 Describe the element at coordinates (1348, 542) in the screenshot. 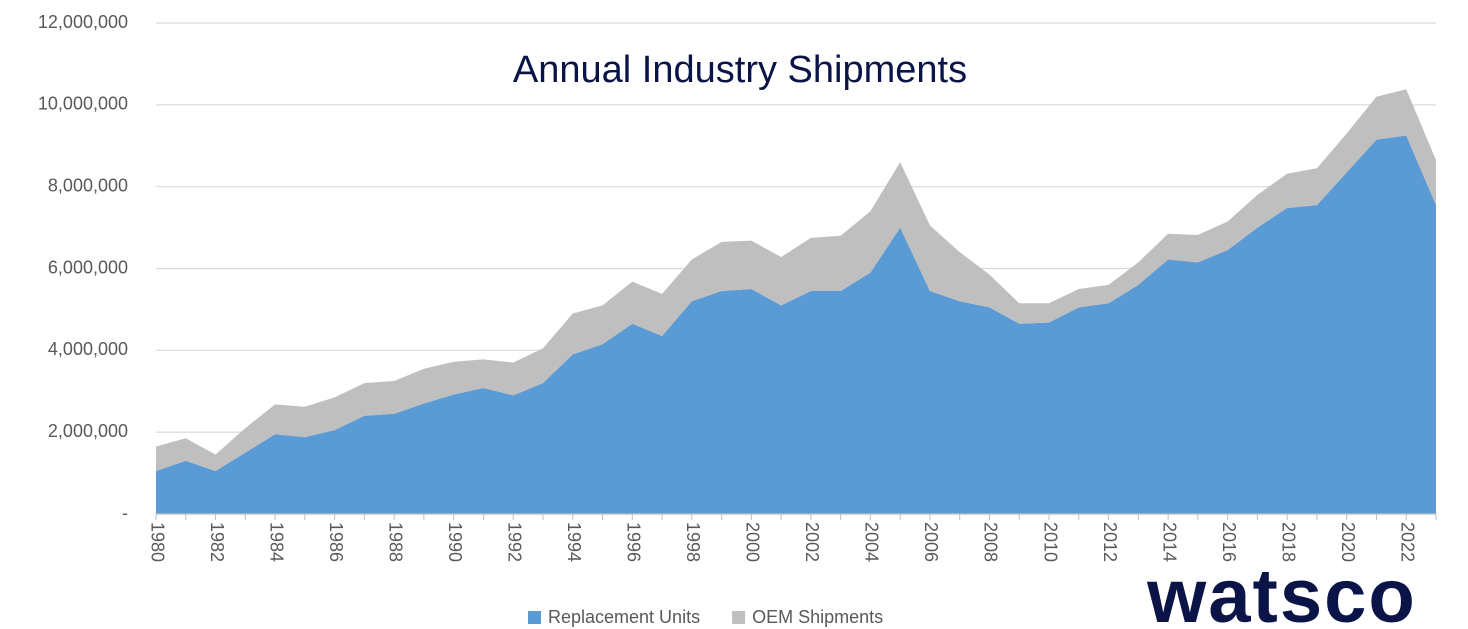

I see `x-tick-label: 2020` at that location.